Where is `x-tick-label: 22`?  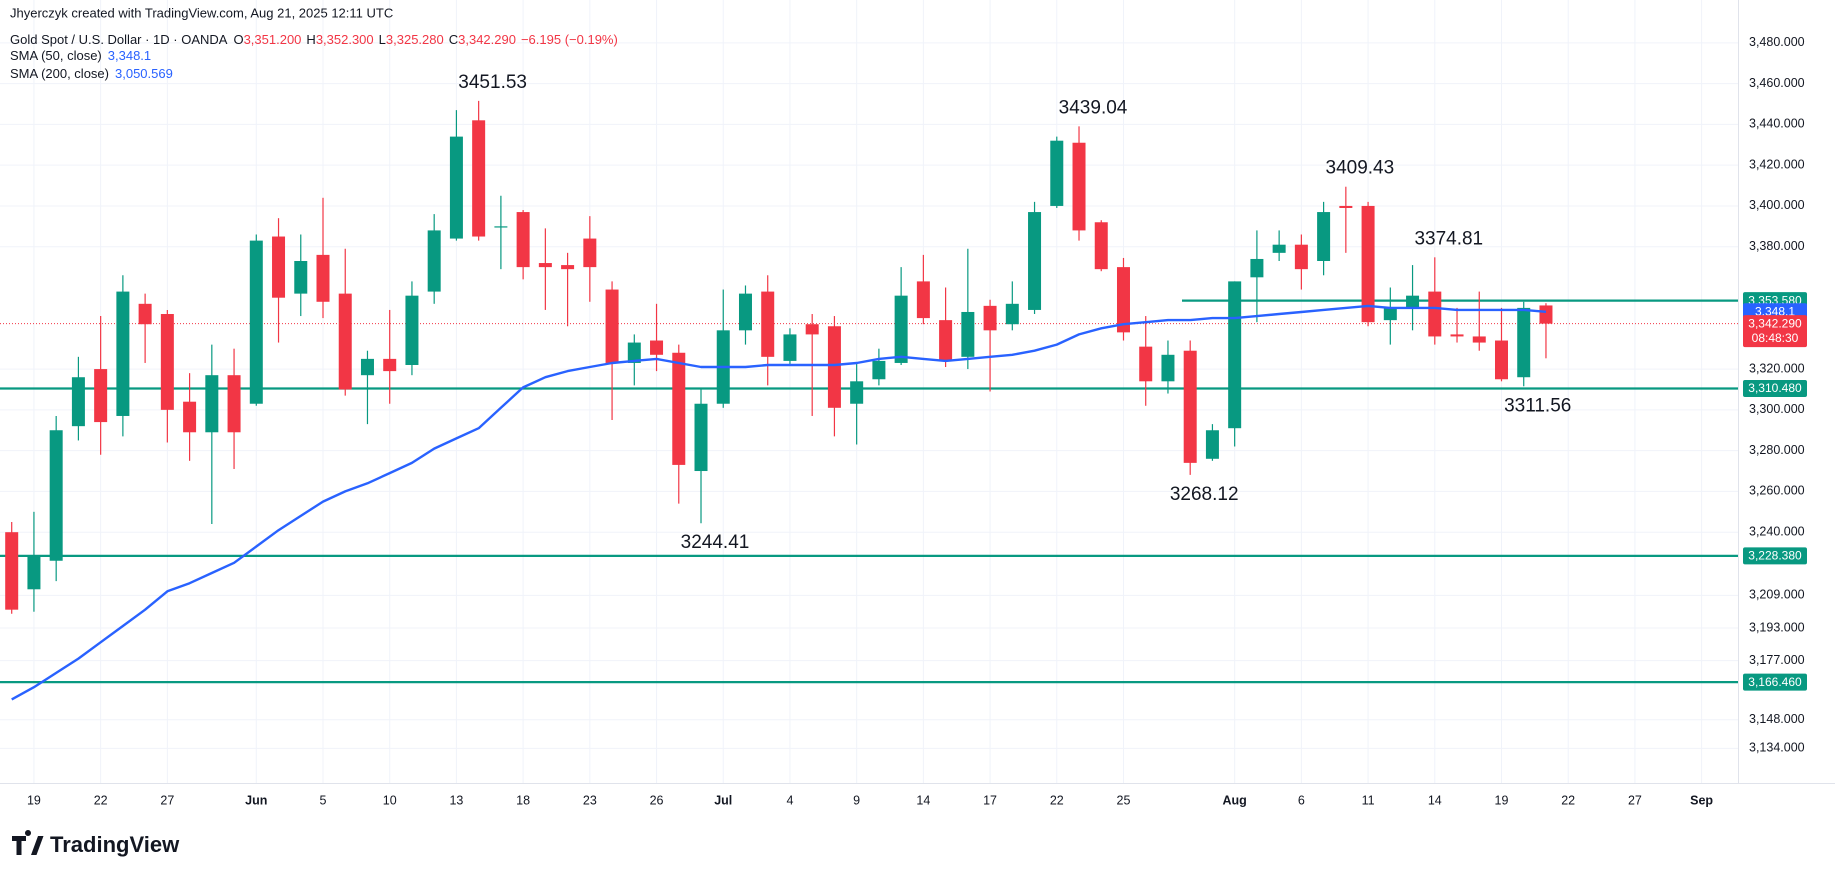
x-tick-label: 22 is located at coordinates (1057, 800).